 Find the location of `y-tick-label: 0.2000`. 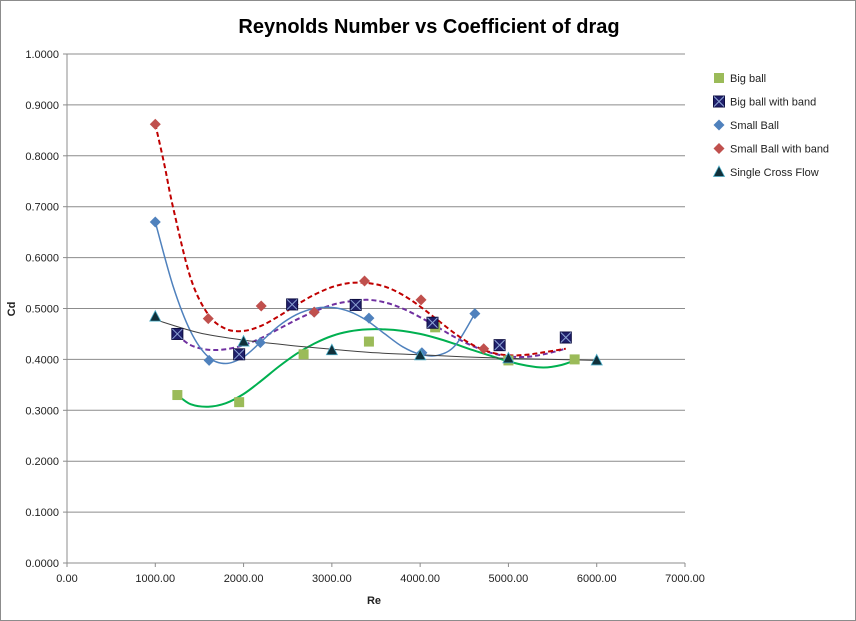

y-tick-label: 0.2000 is located at coordinates (42, 462).